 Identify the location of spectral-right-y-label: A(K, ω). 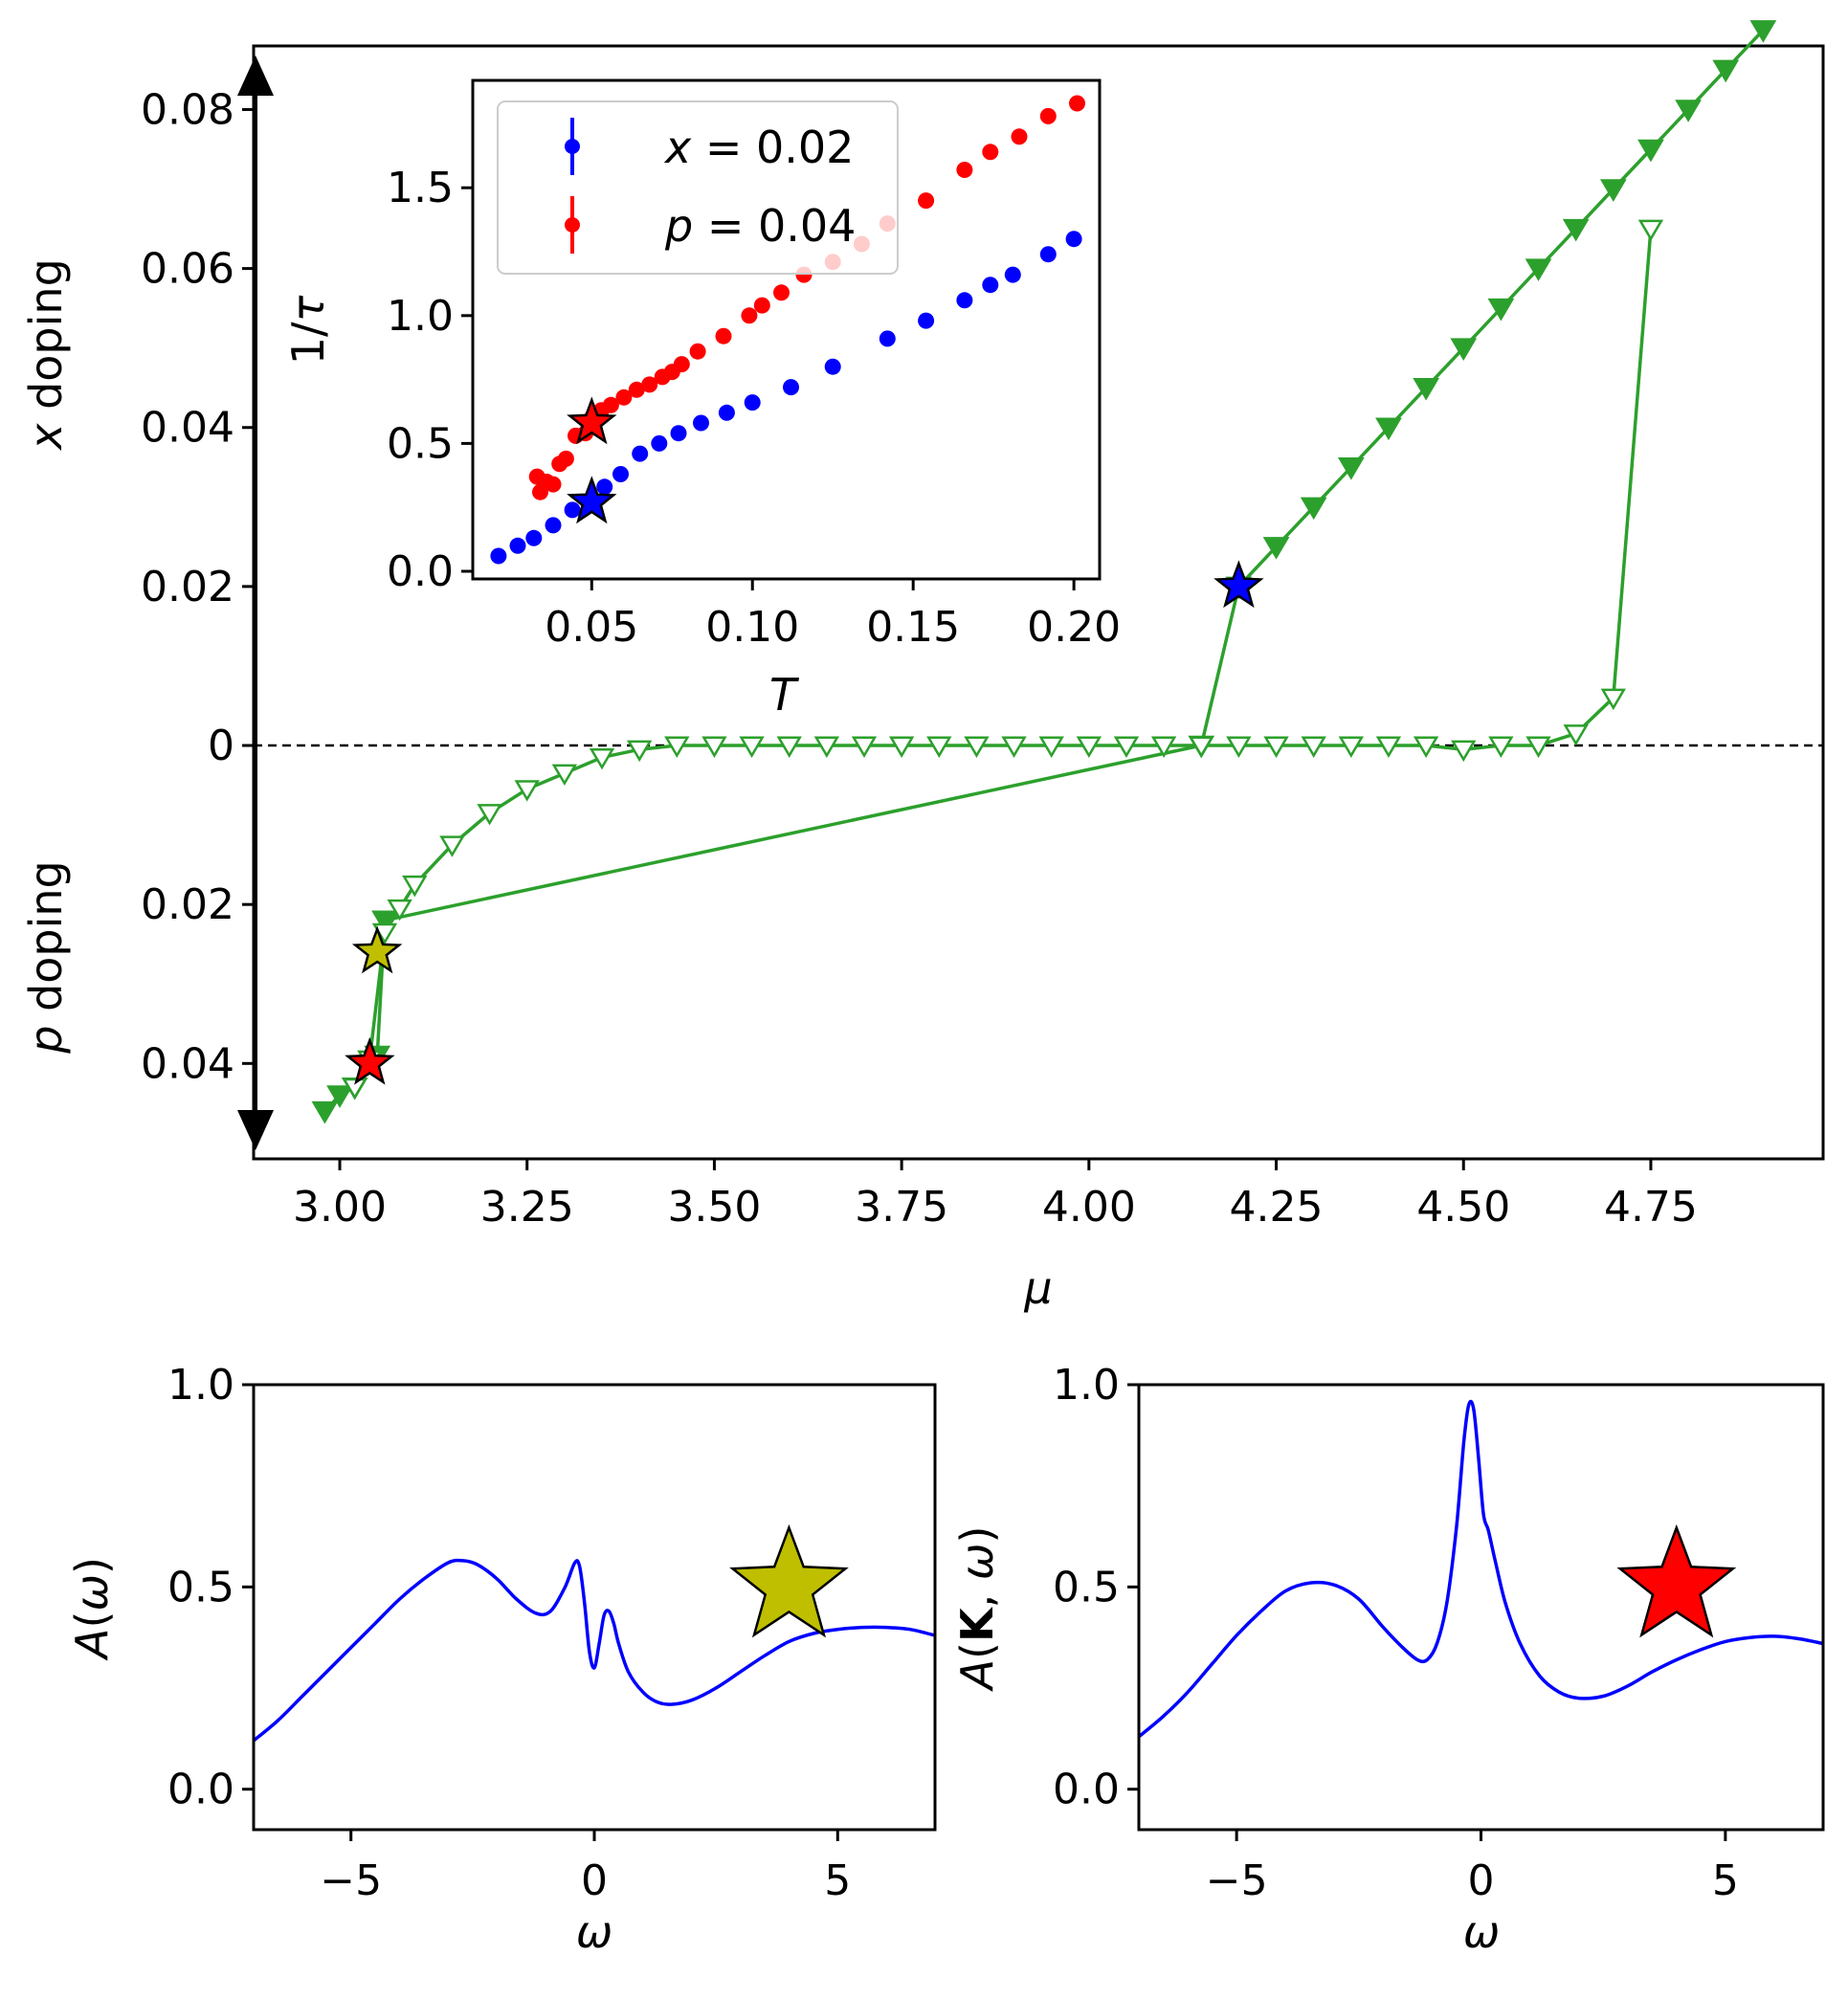
(977, 1609).